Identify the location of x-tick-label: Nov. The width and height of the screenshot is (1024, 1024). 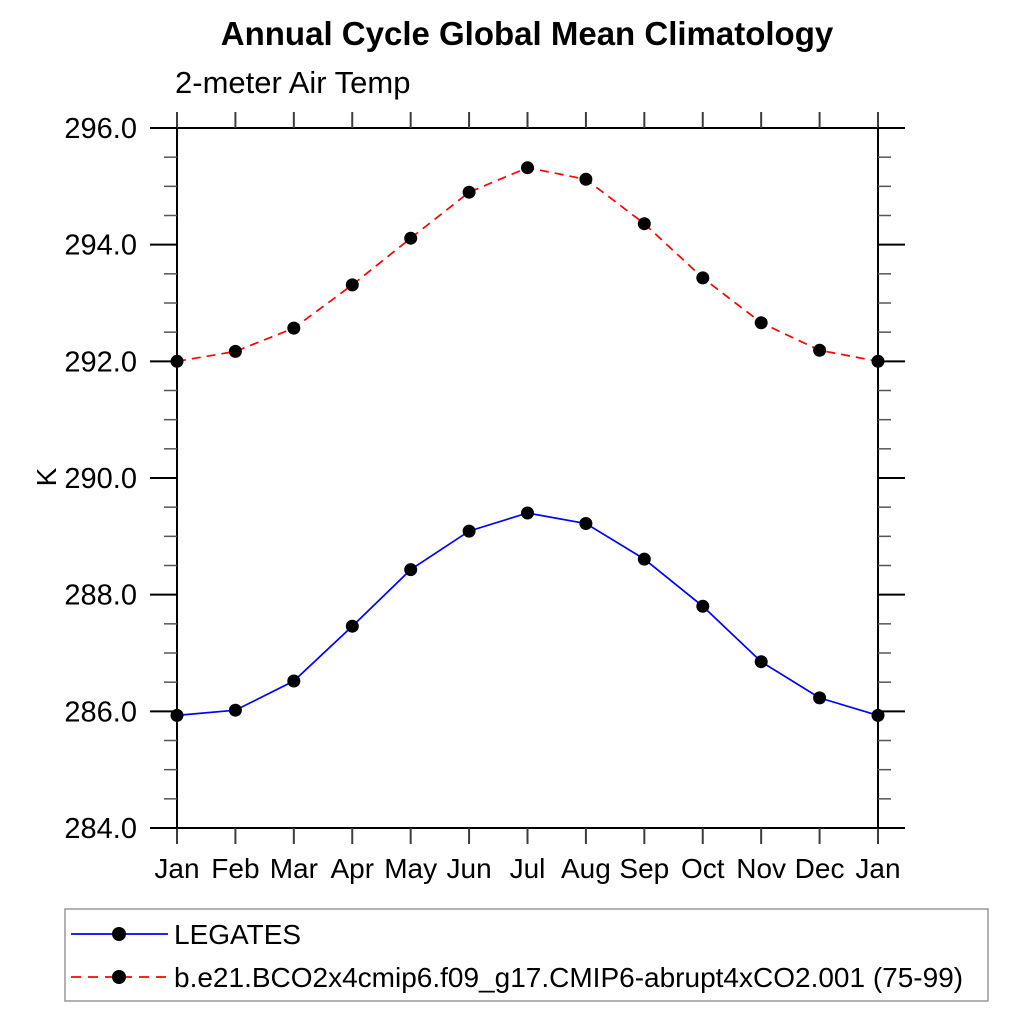
(761, 868).